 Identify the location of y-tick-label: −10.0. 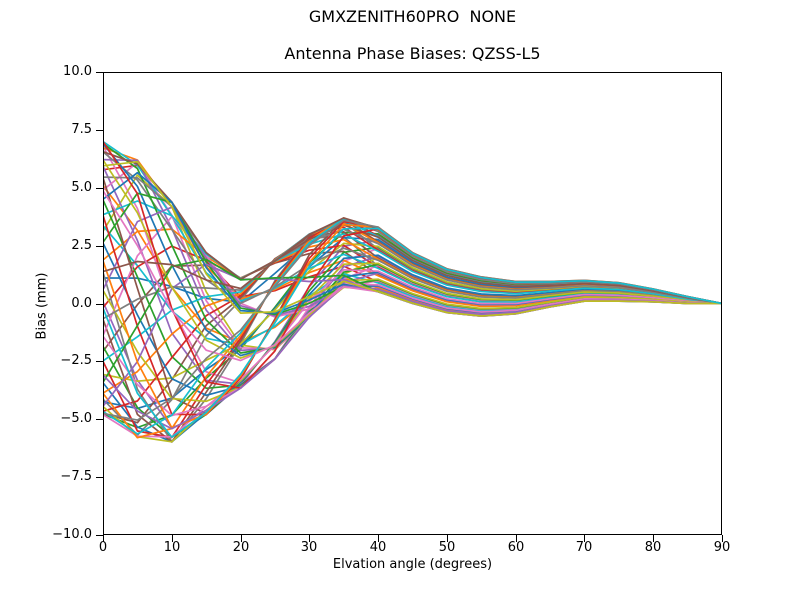
(72, 534).